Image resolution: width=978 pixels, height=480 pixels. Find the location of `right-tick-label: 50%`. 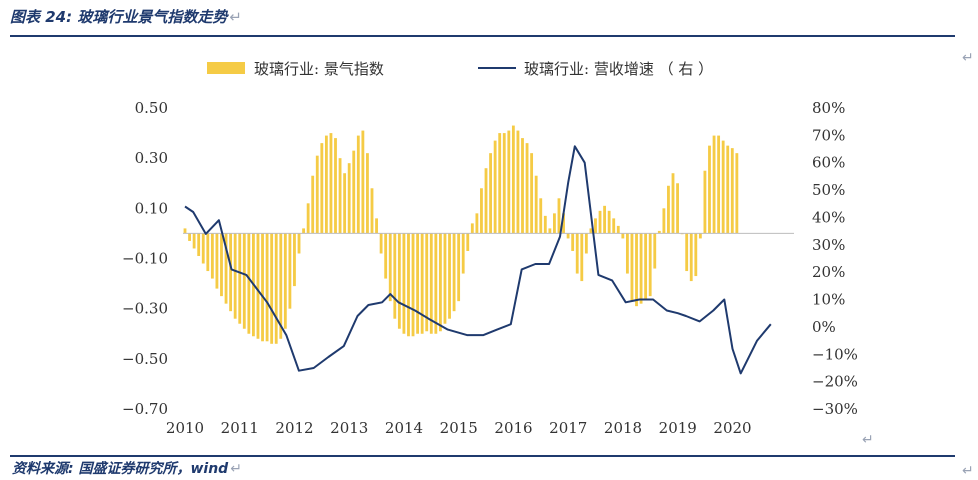

right-tick-label: 50% is located at coordinates (828, 190).